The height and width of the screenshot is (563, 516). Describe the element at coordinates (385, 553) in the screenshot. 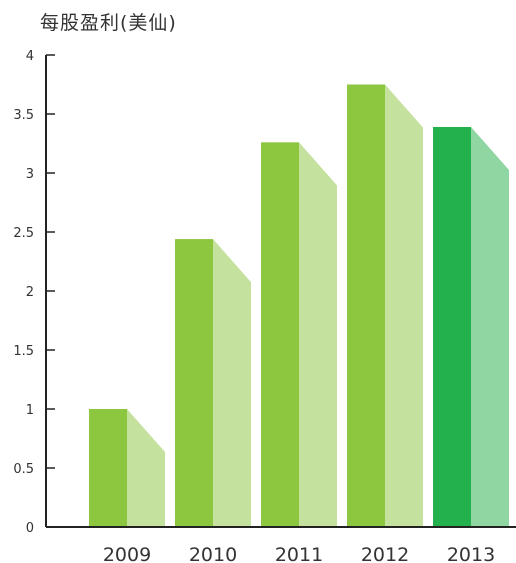

I see `x-tick-label: 2012` at that location.